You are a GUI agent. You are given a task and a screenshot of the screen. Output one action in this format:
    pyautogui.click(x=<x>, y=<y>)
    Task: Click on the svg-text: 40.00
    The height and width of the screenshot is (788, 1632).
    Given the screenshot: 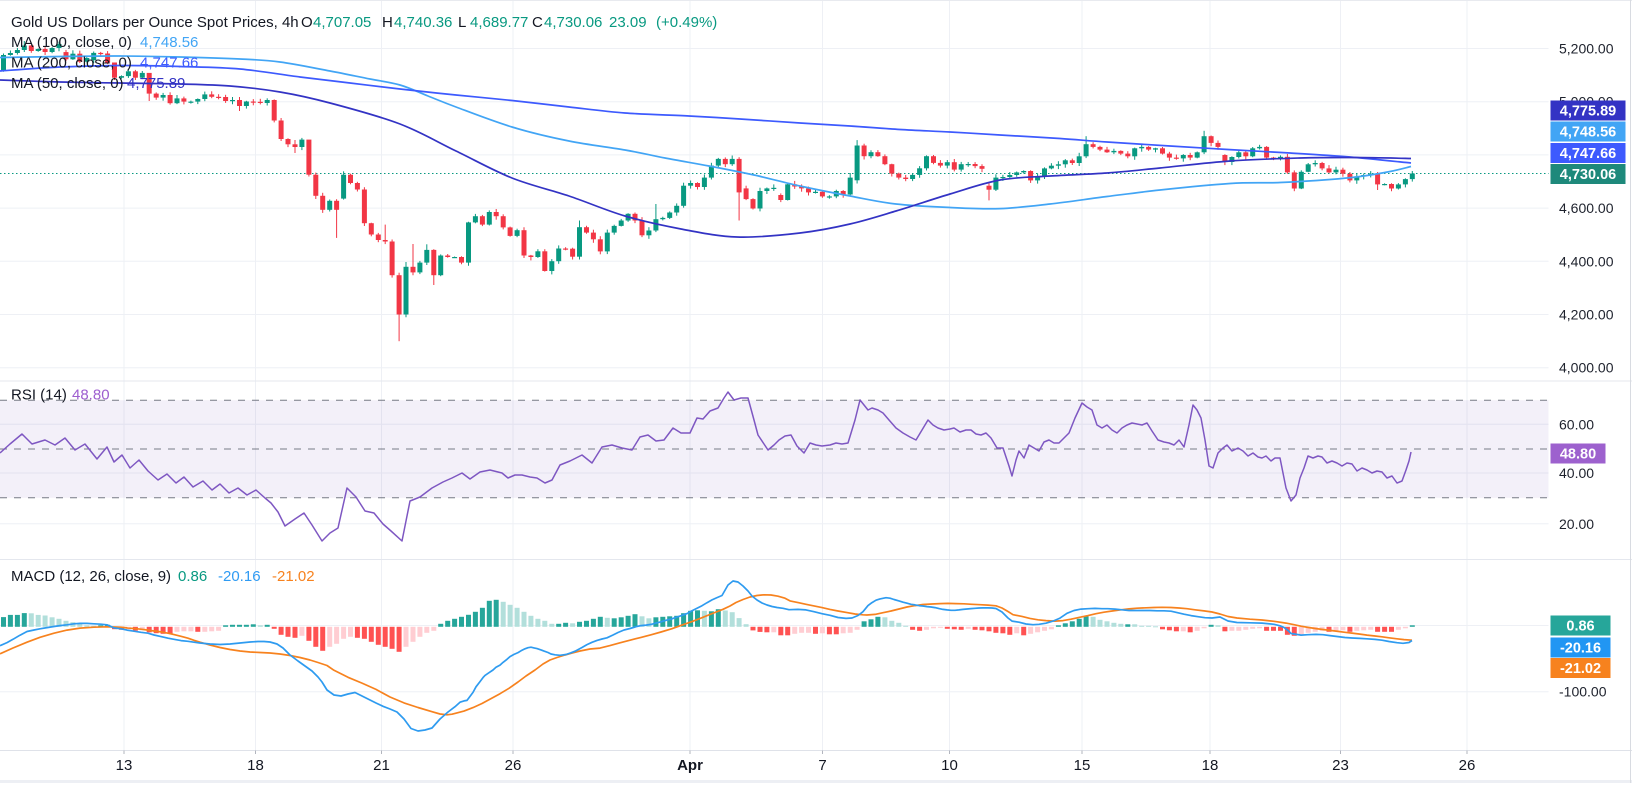 What is the action you would take?
    pyautogui.click(x=1576, y=473)
    